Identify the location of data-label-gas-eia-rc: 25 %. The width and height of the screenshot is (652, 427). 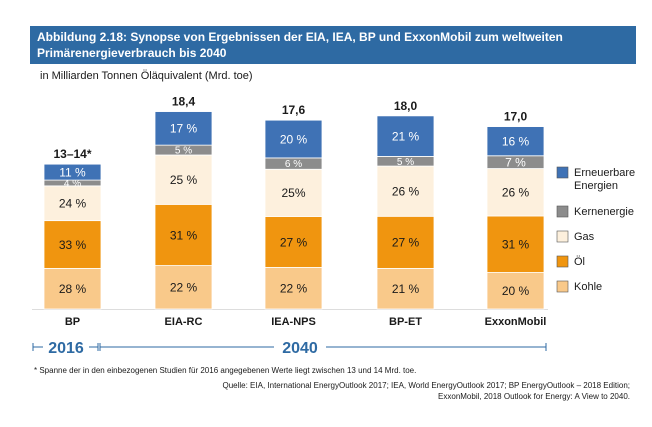
(184, 180).